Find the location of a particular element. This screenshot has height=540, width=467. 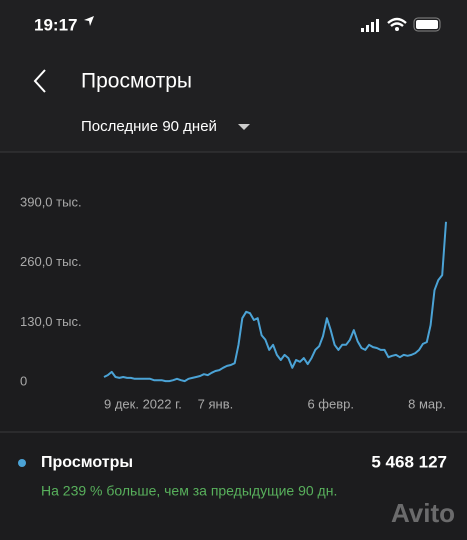

signal-icon is located at coordinates (370, 25).